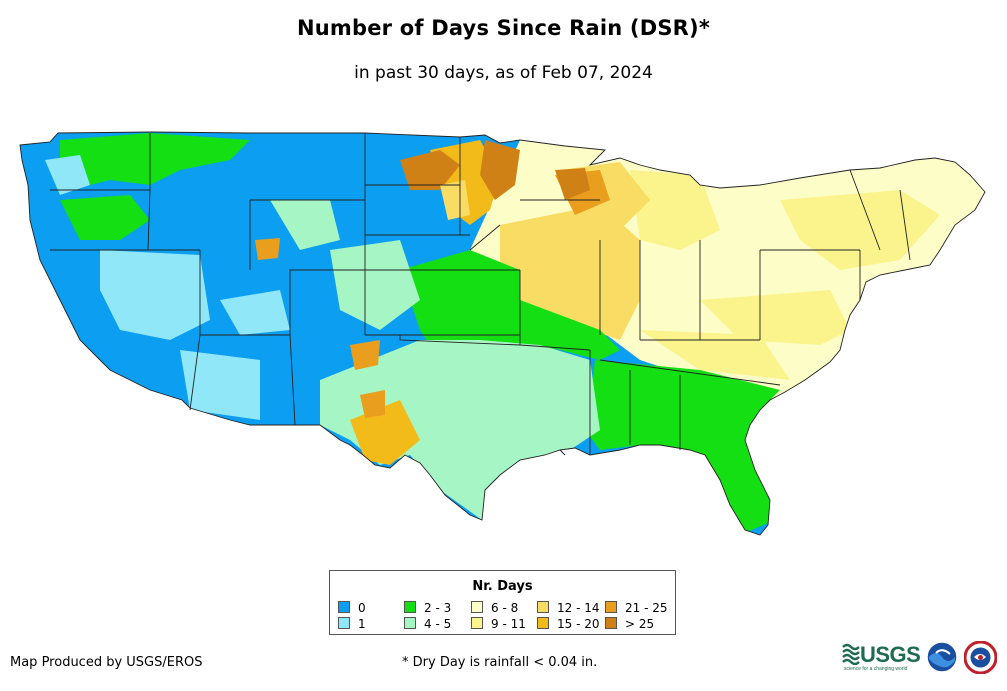 Image resolution: width=1007 pixels, height=691 pixels. Describe the element at coordinates (352, 623) in the screenshot. I see `legend-item: 1` at that location.